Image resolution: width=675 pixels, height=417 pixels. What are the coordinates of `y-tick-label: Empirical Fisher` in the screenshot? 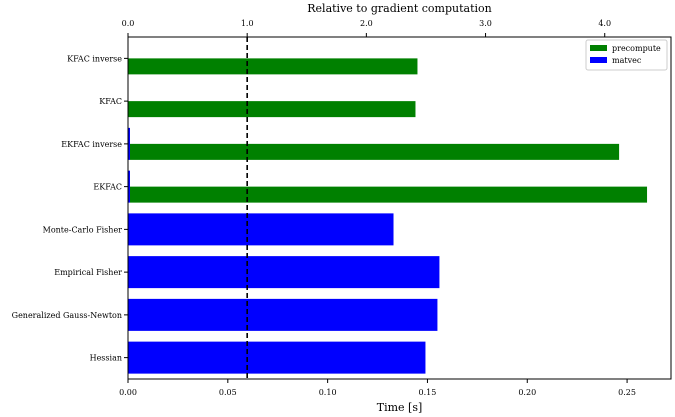 It's located at (88, 272).